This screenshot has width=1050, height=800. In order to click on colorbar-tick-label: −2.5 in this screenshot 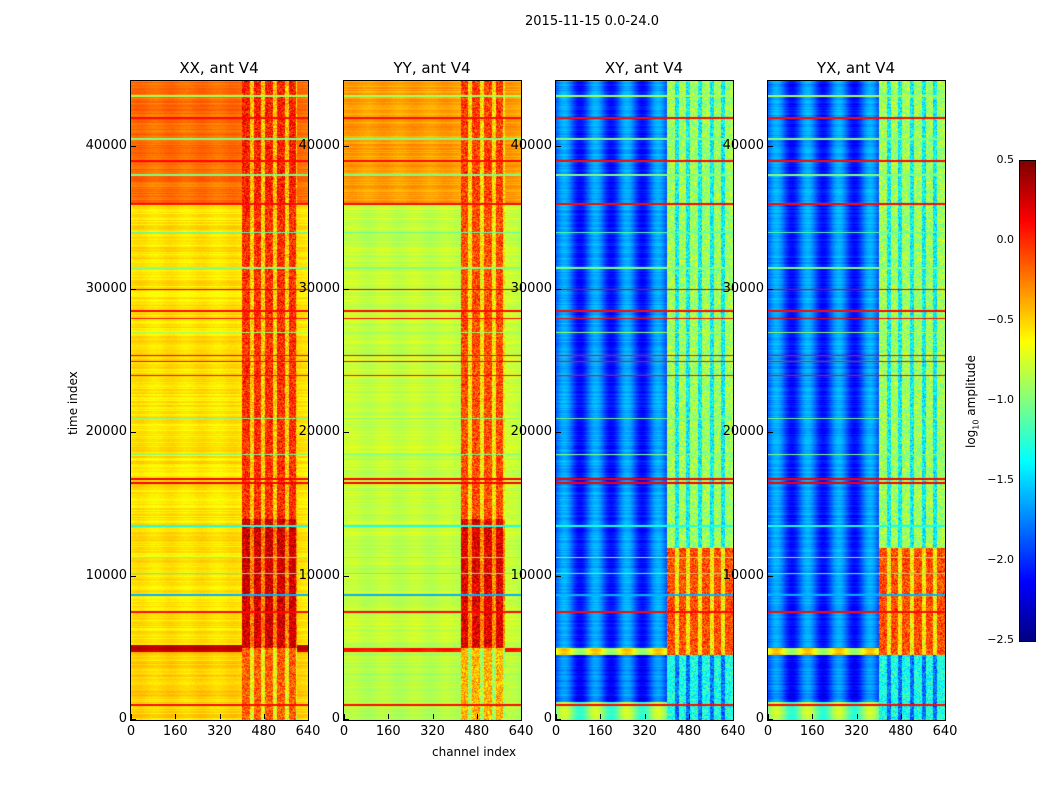, I will do `click(1000, 639)`.